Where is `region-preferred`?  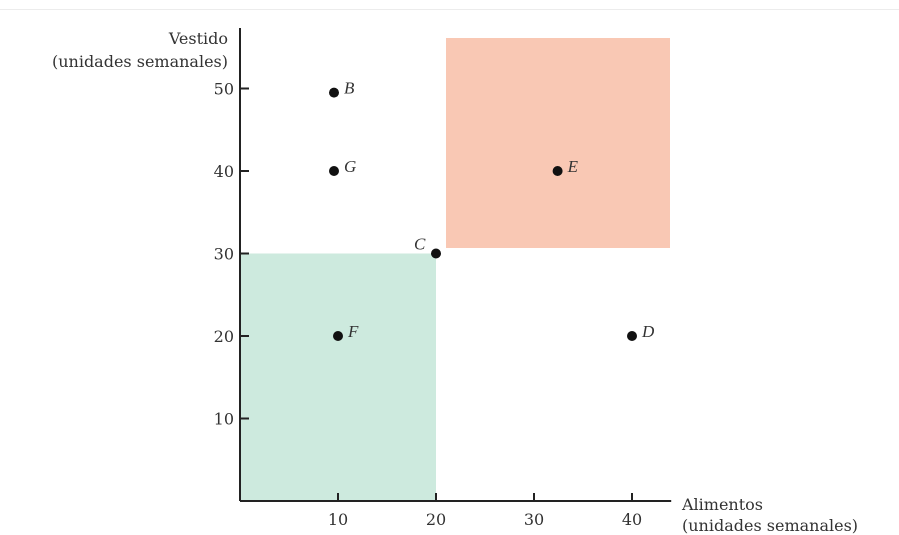 region-preferred is located at coordinates (558, 143).